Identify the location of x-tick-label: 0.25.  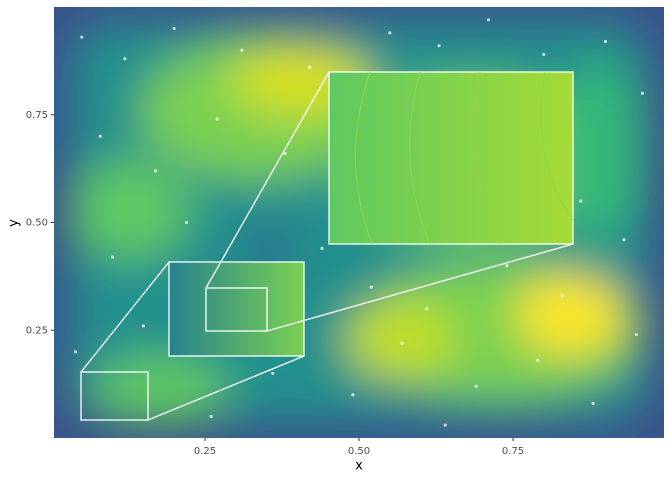
(205, 451).